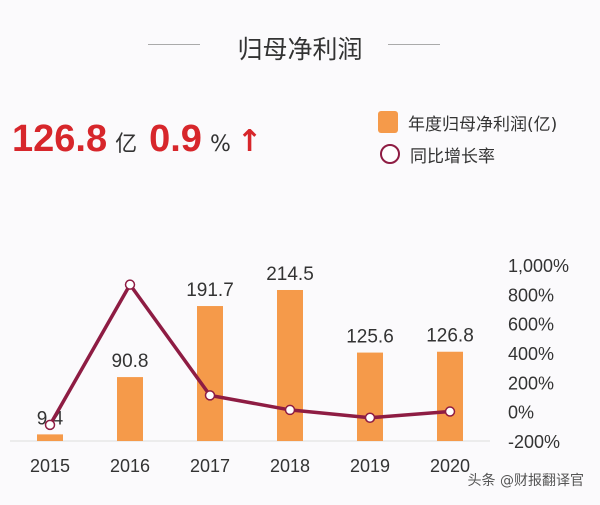  I want to click on arrow-up-icon: ↑, so click(249, 141).